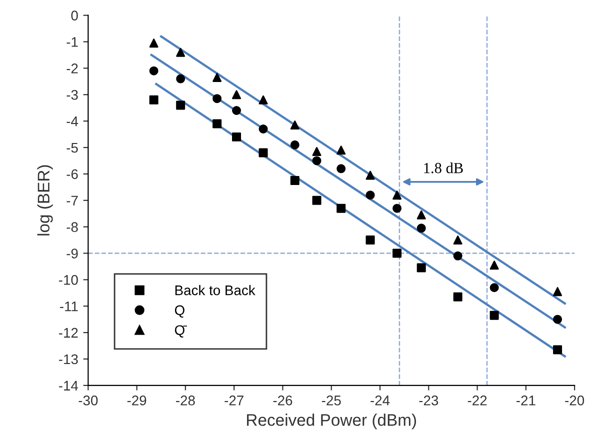 This screenshot has width=608, height=438. I want to click on legend-label: Q̄, so click(180, 331).